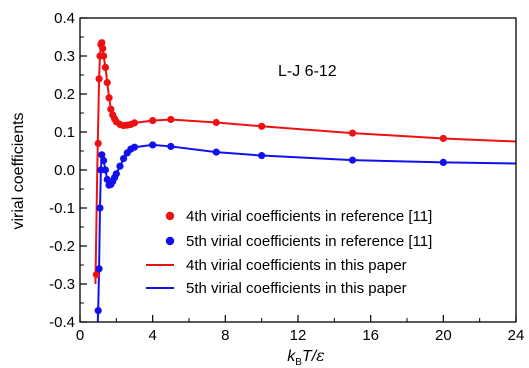  What do you see at coordinates (225, 335) in the screenshot?
I see `x-tick-label: 8` at bounding box center [225, 335].